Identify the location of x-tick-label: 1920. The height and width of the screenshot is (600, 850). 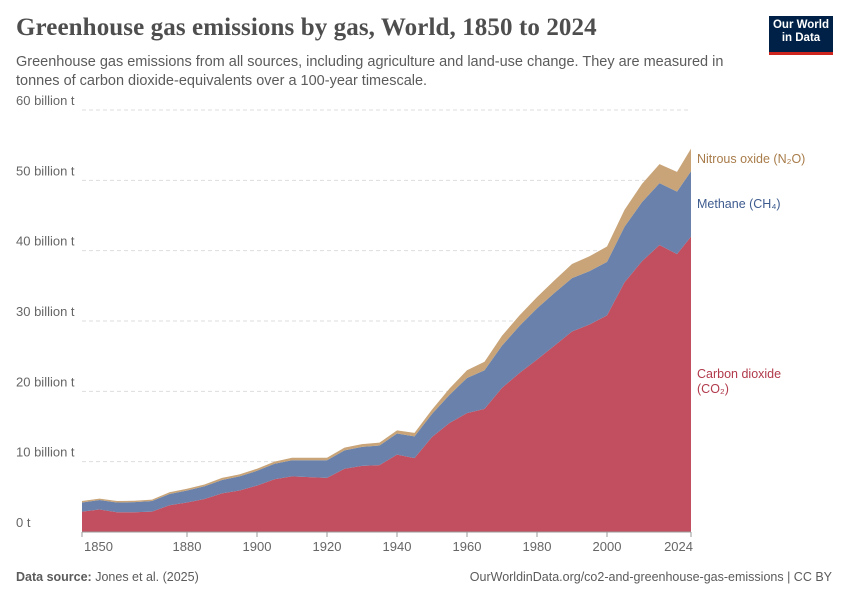
(327, 546).